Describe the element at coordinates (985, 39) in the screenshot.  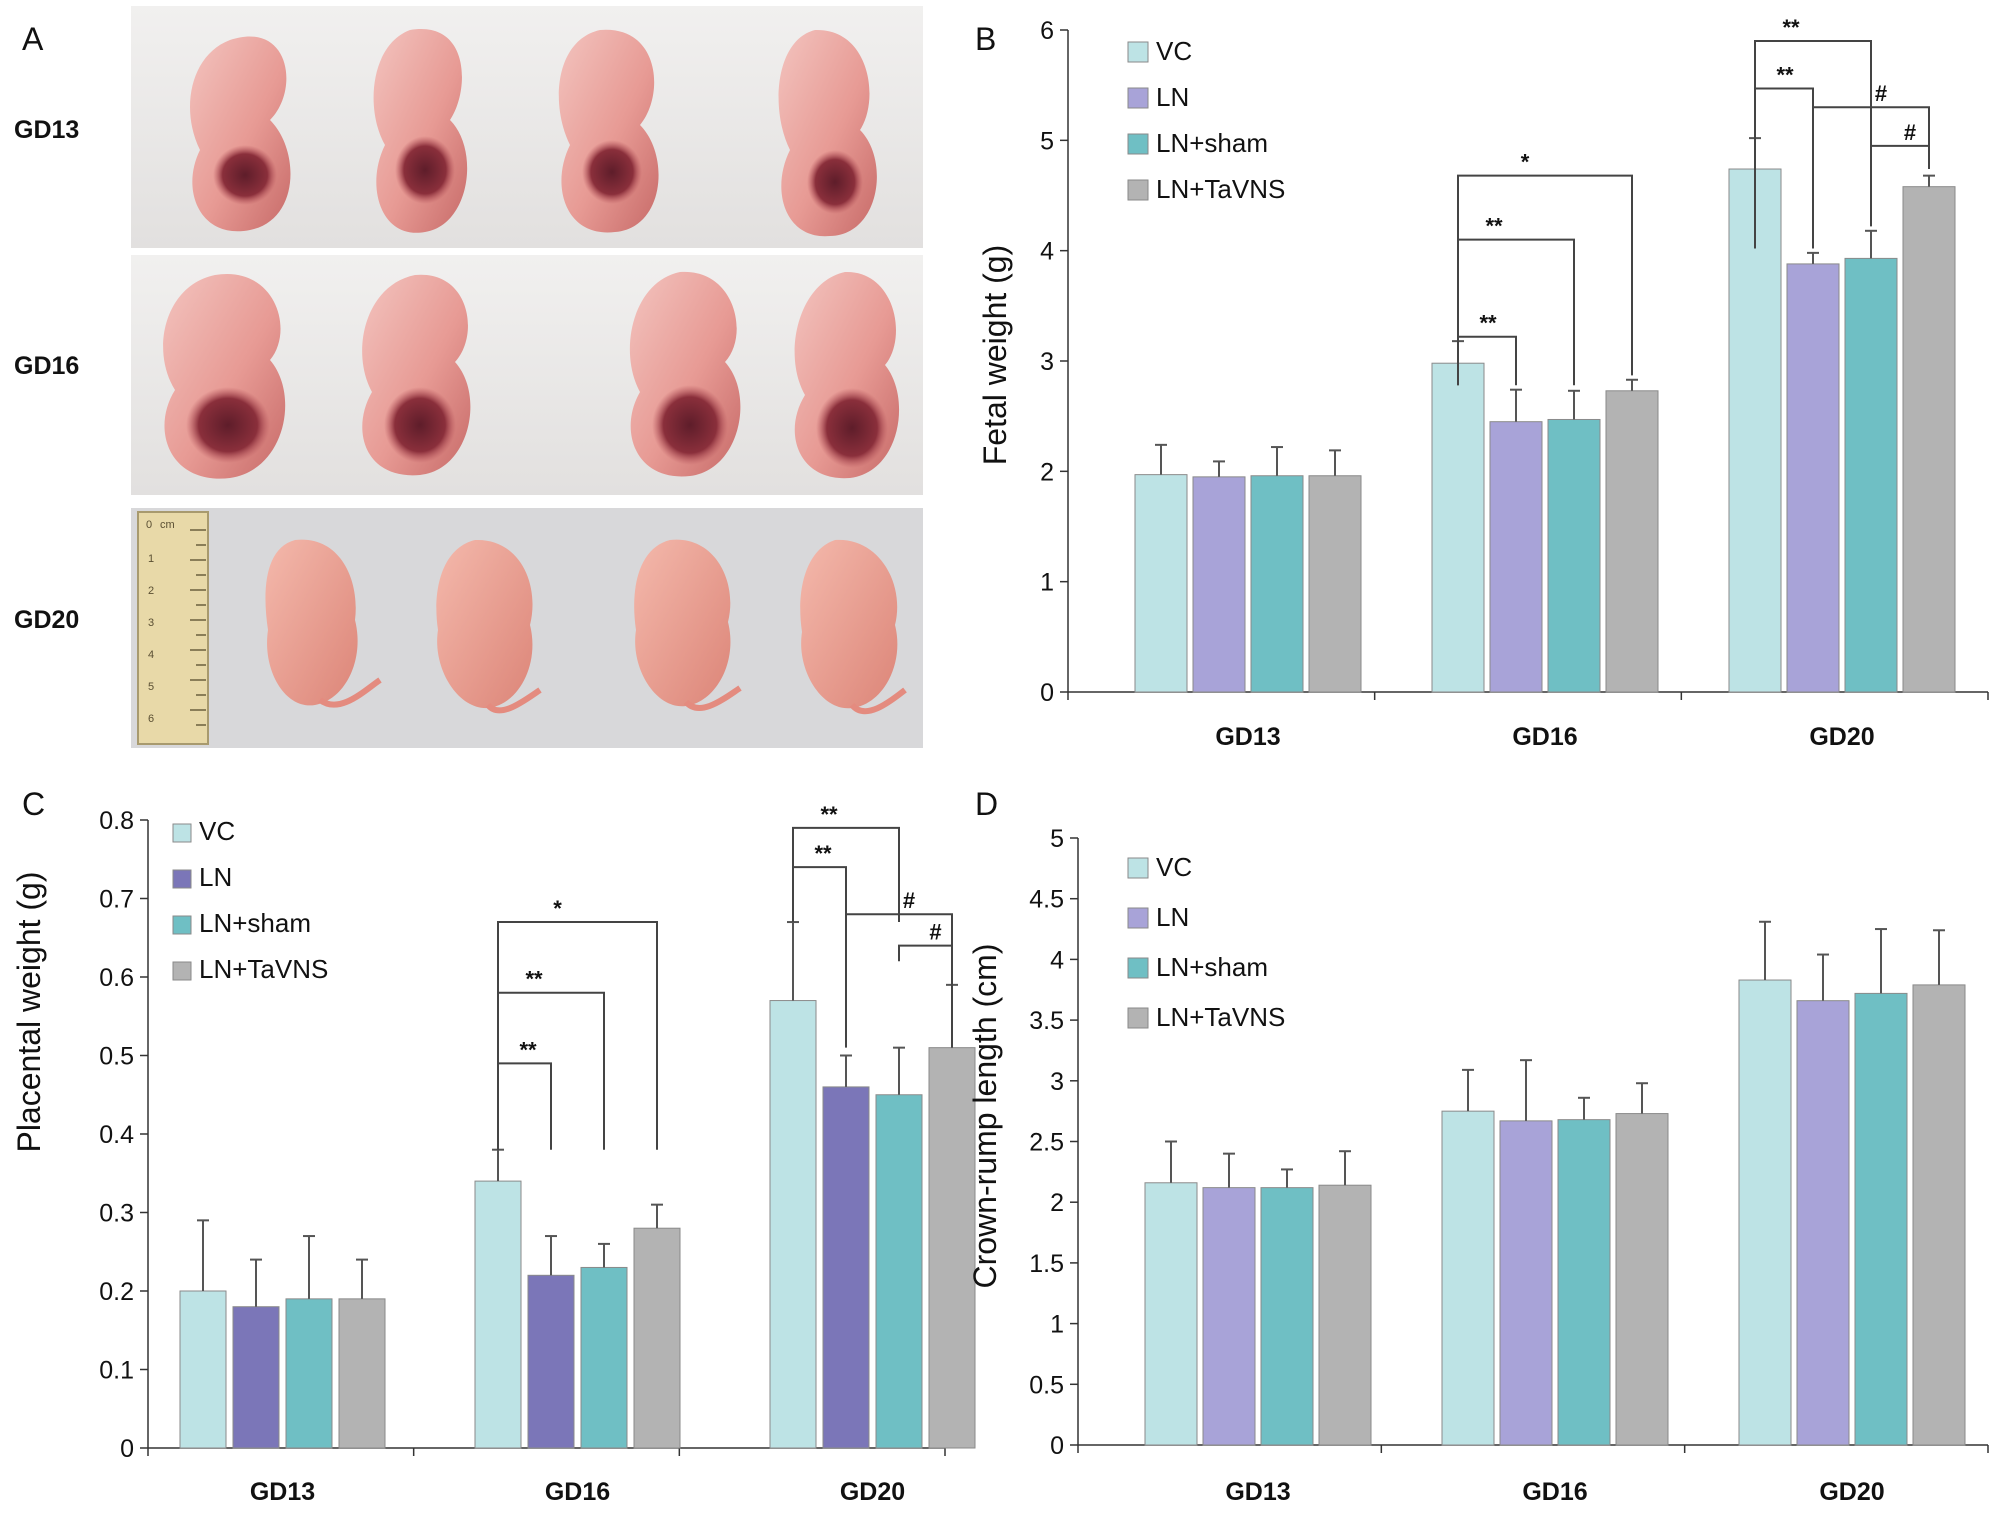
I see `panel-letter-b: B` at that location.